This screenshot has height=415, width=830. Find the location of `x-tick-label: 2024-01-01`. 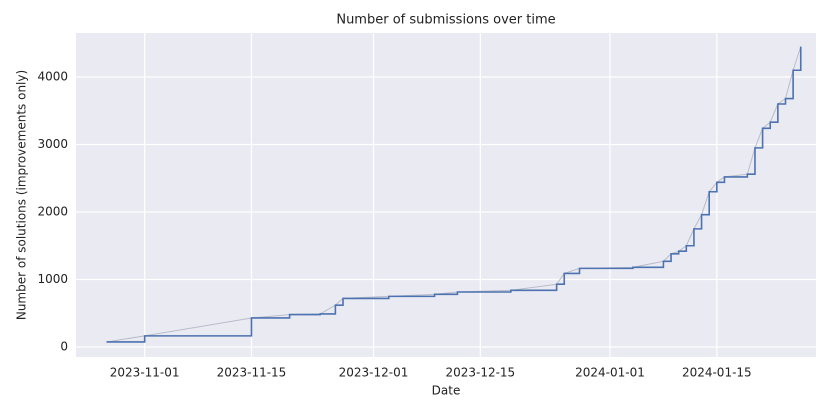

x-tick-label: 2024-01-01 is located at coordinates (610, 373).